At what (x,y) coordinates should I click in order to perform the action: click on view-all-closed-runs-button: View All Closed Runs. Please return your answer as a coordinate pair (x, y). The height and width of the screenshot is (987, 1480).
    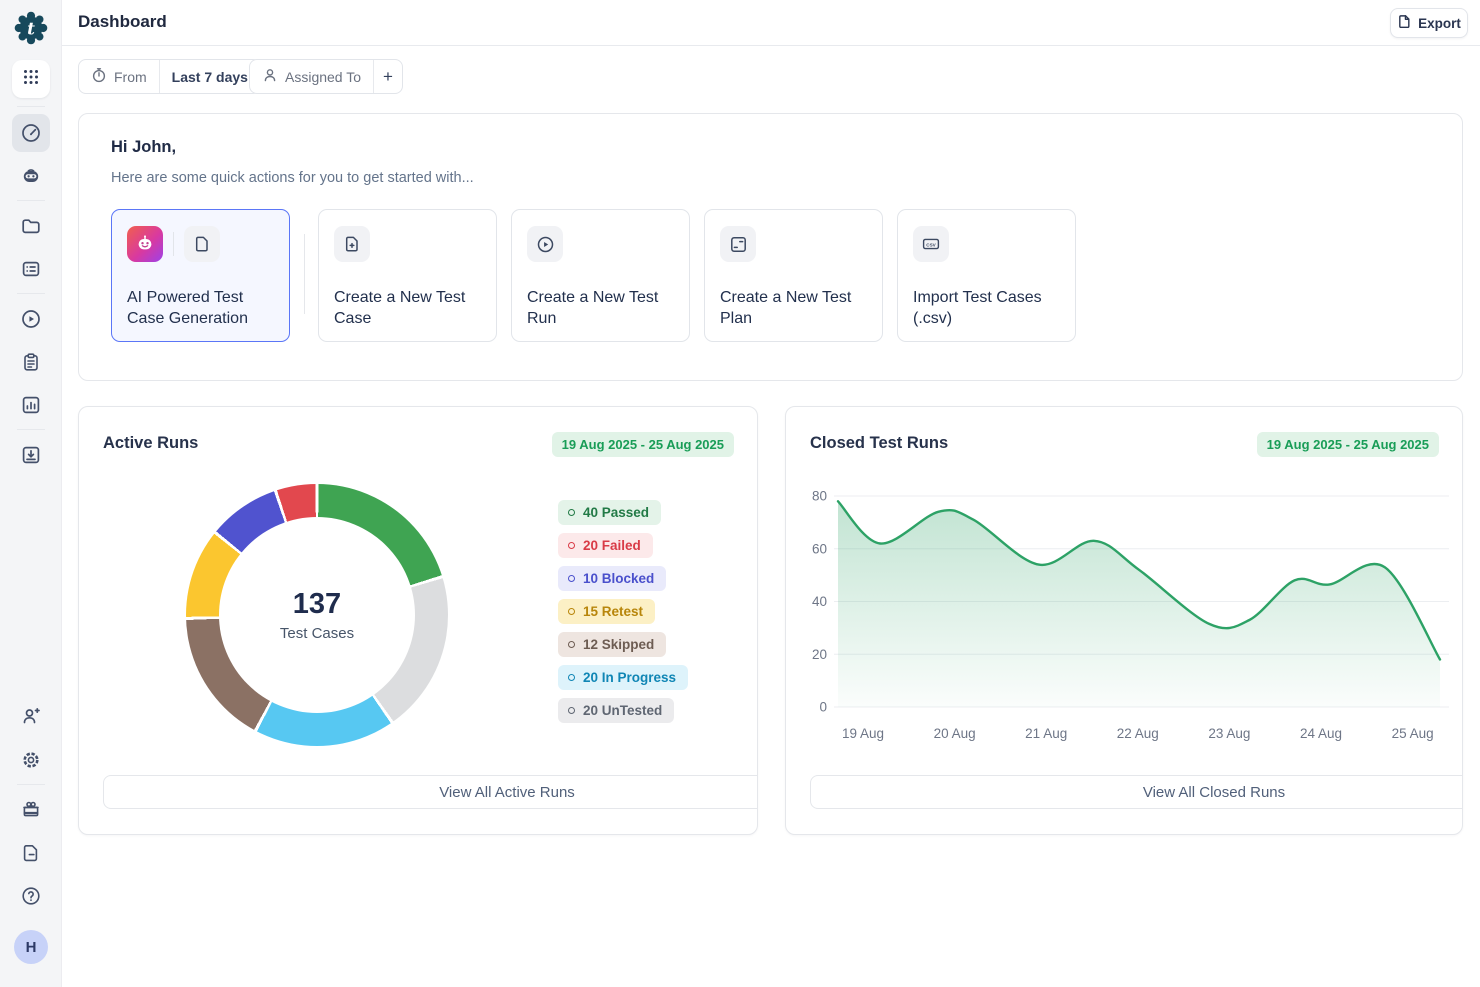
    Looking at the image, I should click on (1136, 792).